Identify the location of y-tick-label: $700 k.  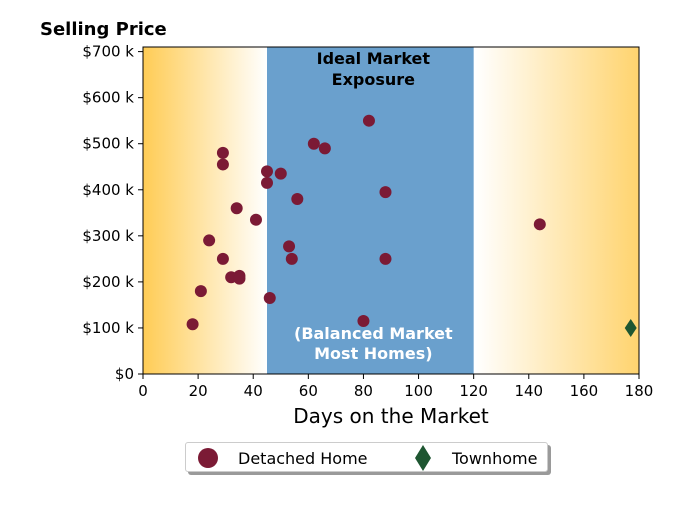
(108, 52).